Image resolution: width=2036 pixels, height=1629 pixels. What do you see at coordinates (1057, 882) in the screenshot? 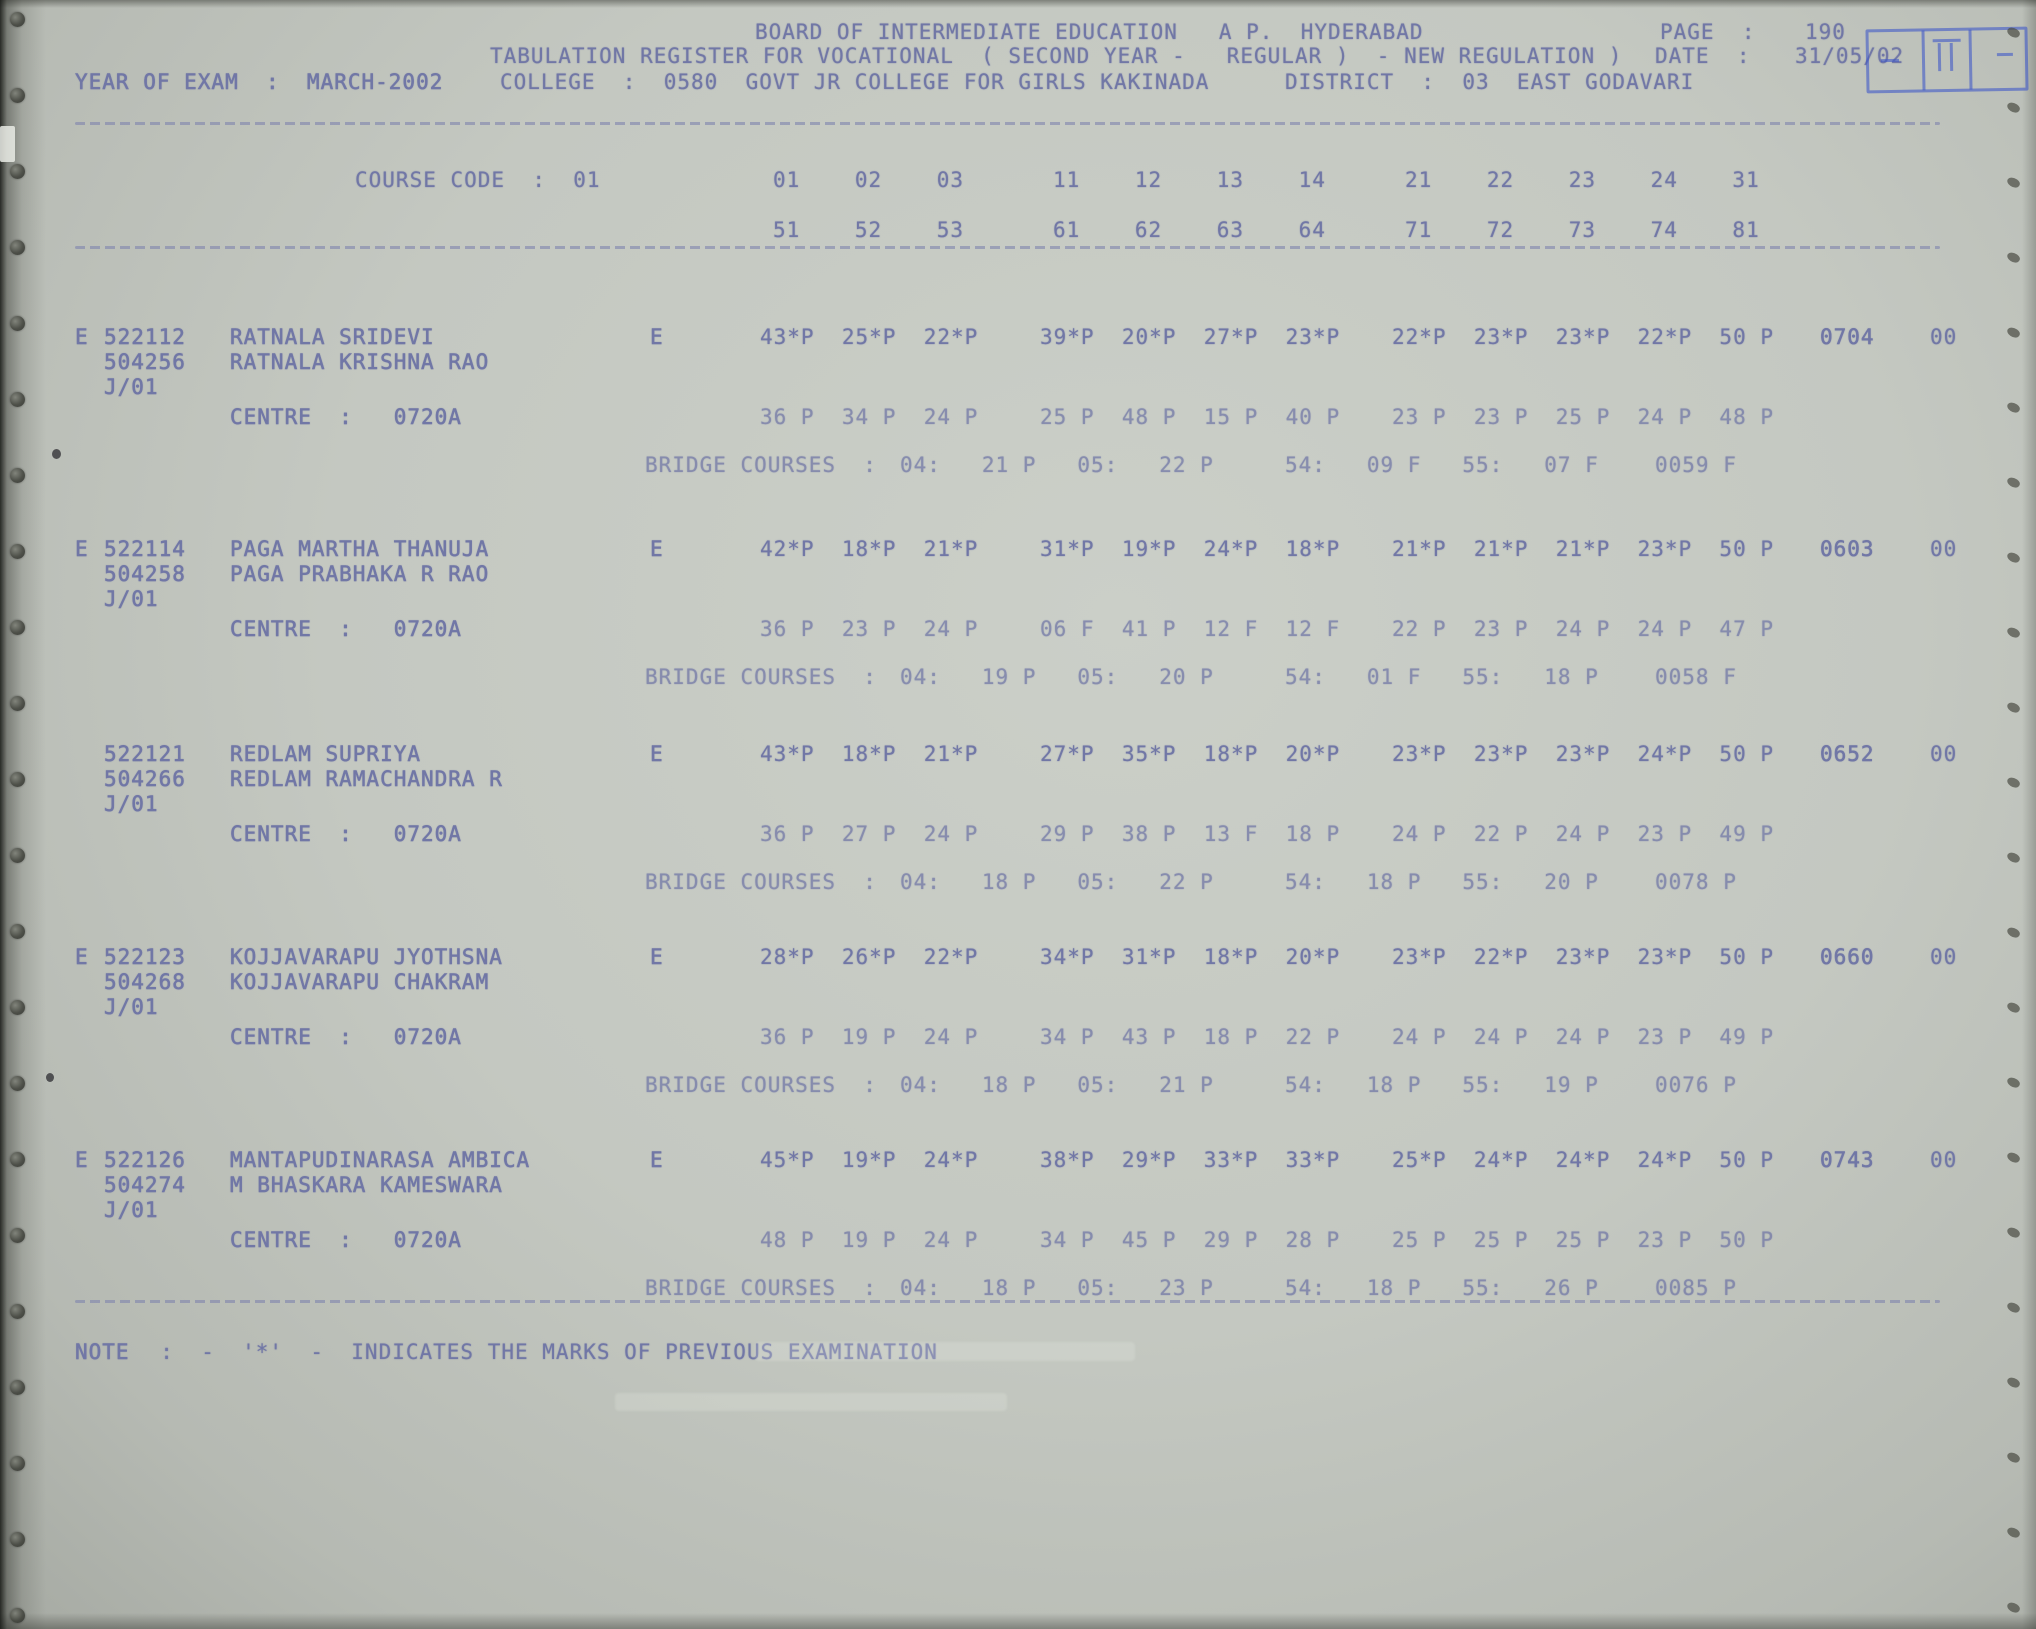
I see `bridge-marks-1: 04: 18 P 05: 22 P` at bounding box center [1057, 882].